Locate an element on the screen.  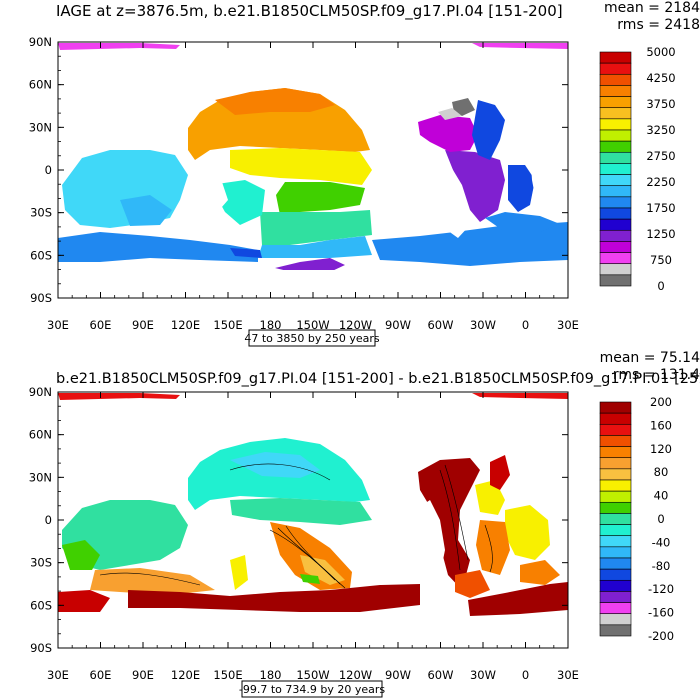
panel-1-southern-ocean-east is located at coordinates (470, 244).